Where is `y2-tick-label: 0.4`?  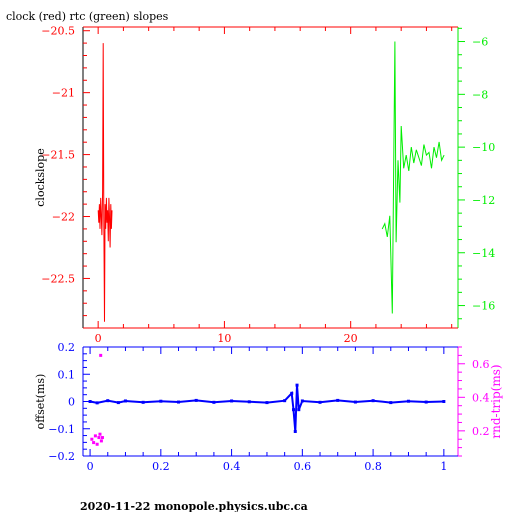
y2-tick-label: 0.4 is located at coordinates (481, 397).